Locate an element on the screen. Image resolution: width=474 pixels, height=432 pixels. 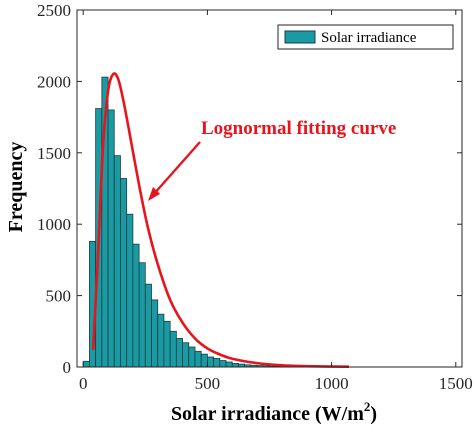
x-axis-label-close: ) is located at coordinates (373, 414).